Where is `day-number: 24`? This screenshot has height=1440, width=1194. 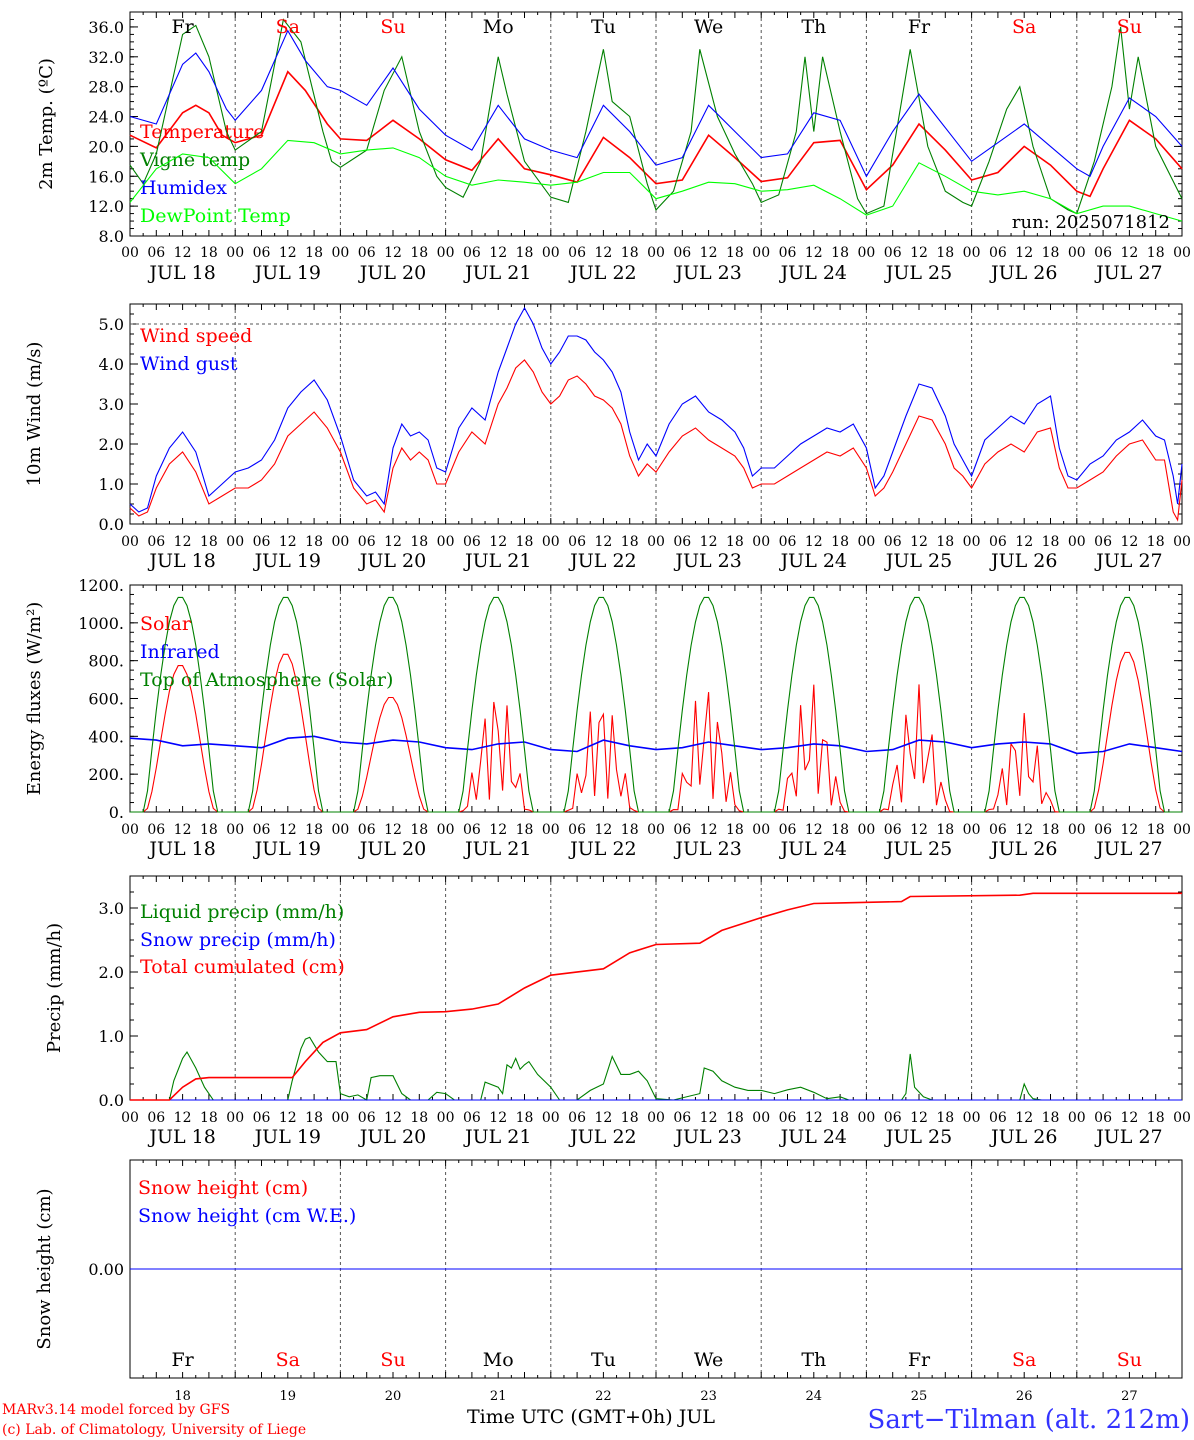 day-number: 24 is located at coordinates (814, 1396).